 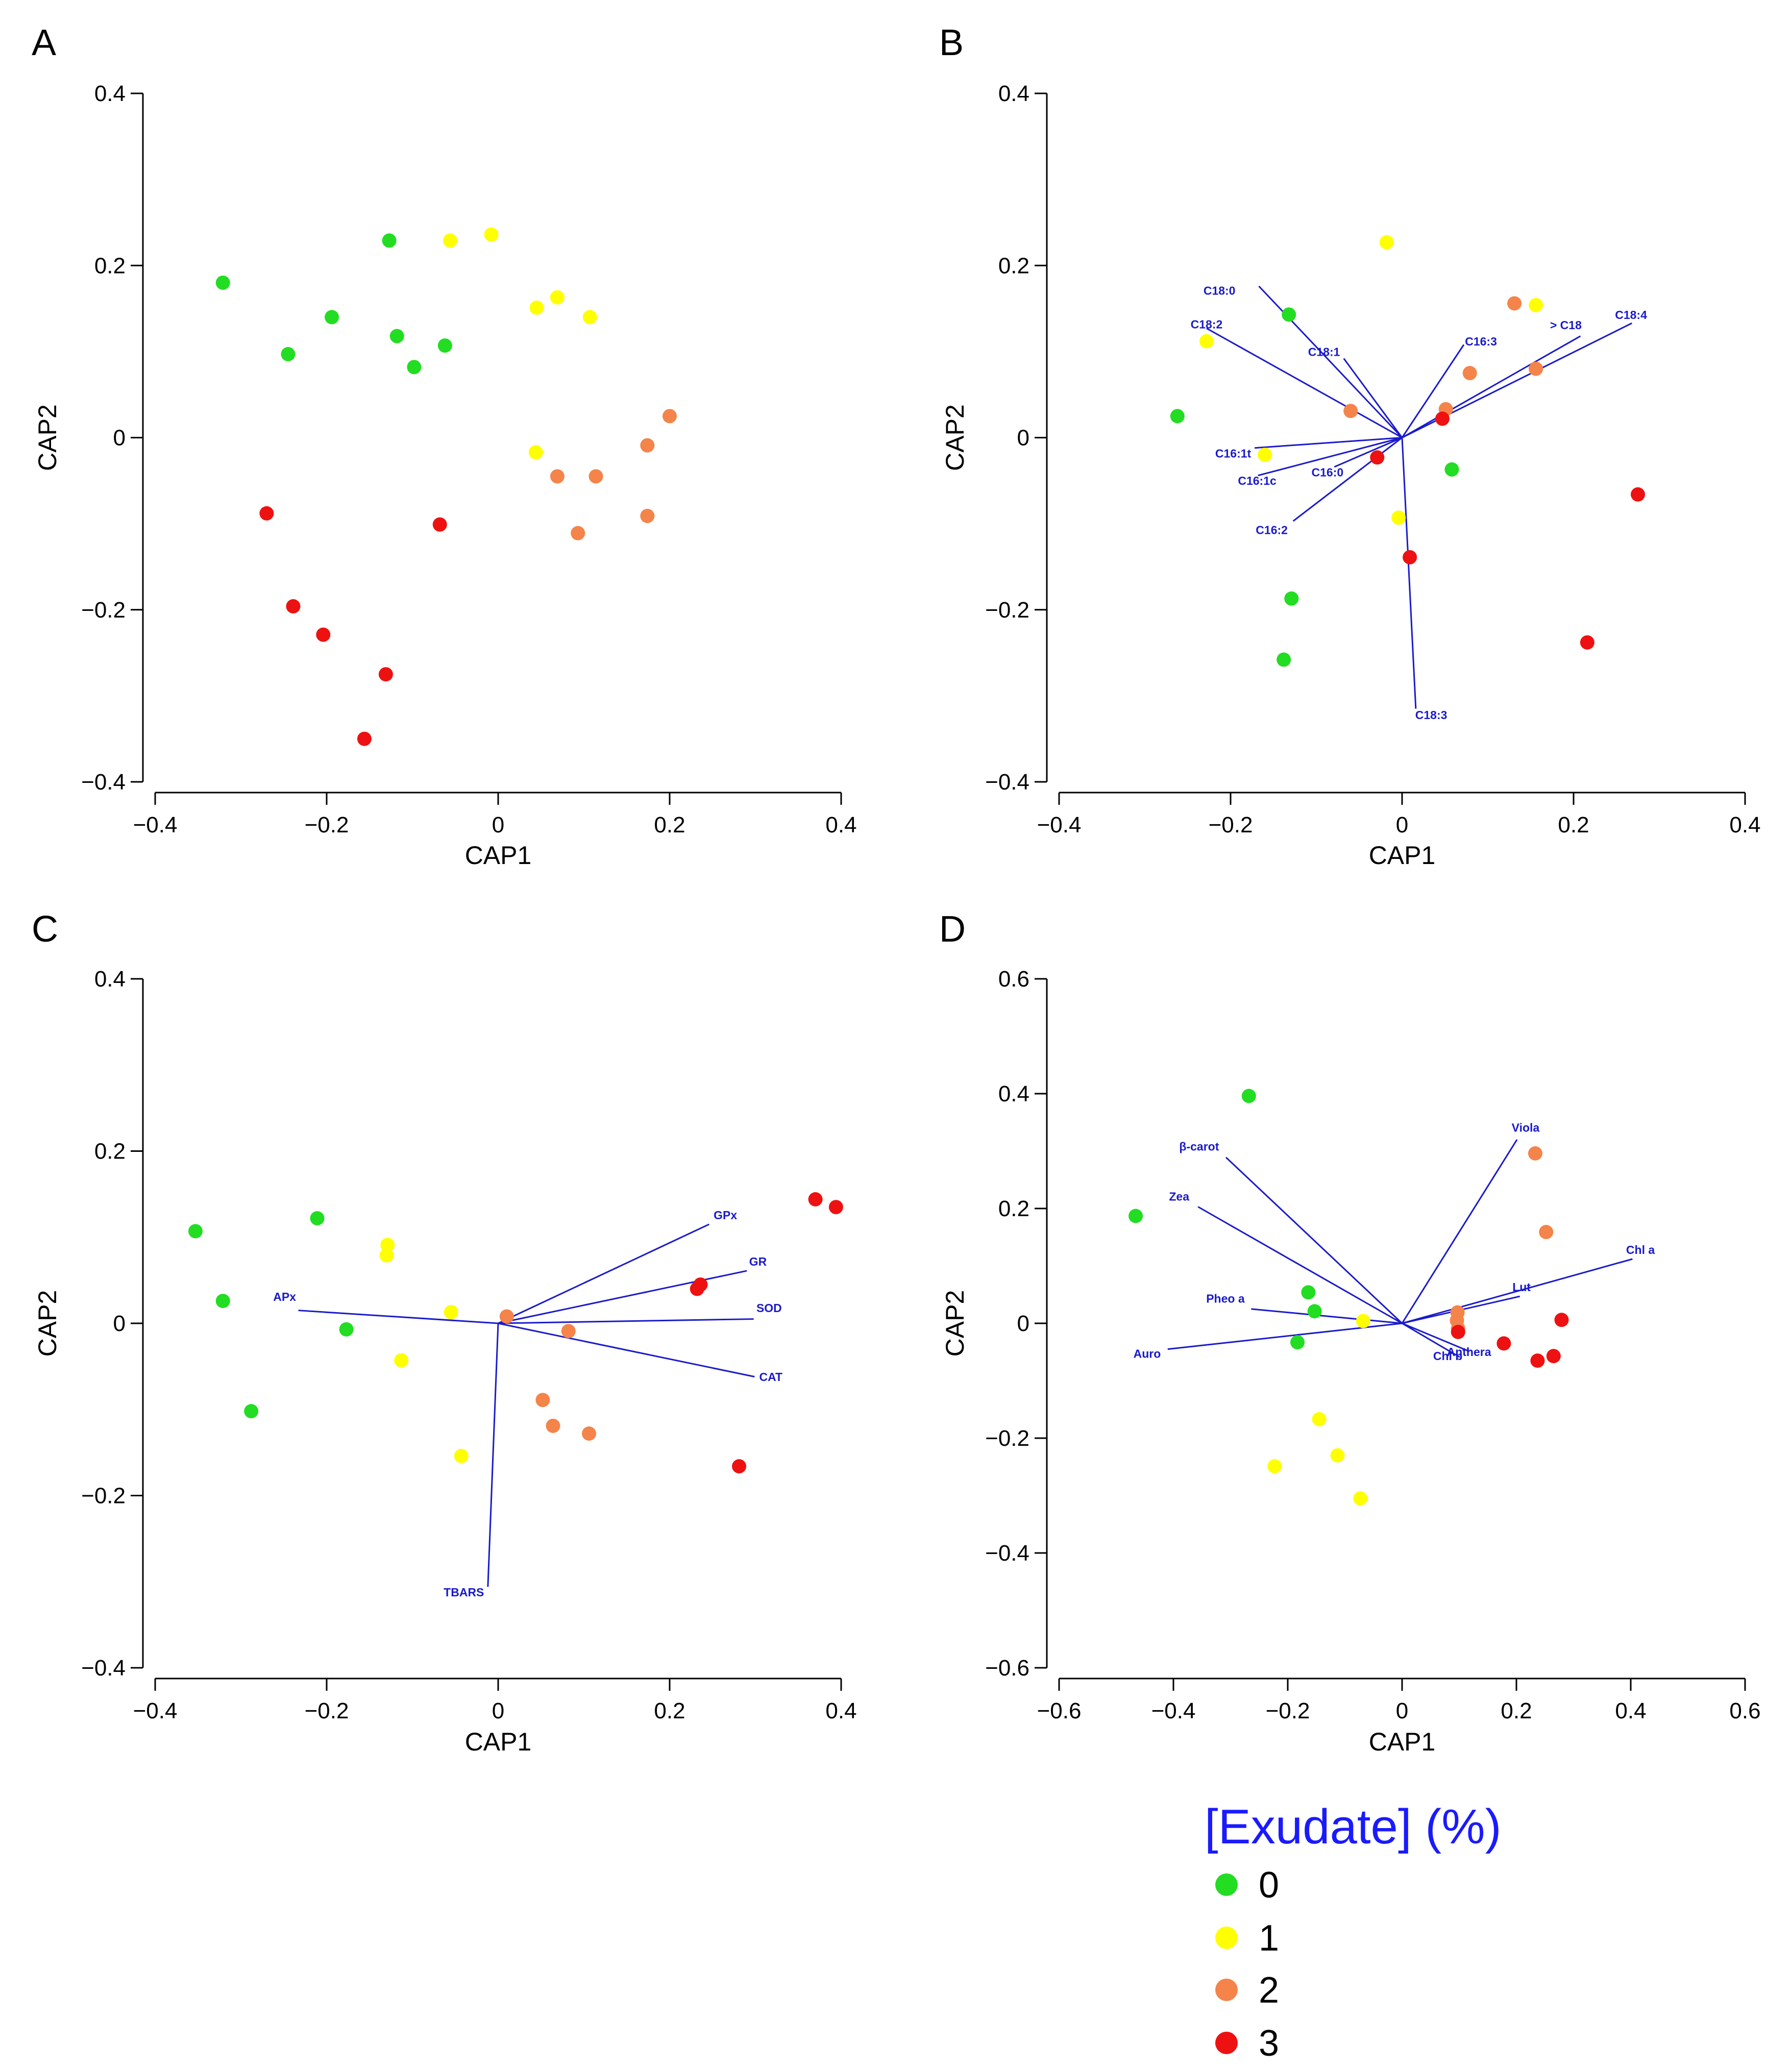 I want to click on vector-label: Lut, so click(x=1521, y=1287).